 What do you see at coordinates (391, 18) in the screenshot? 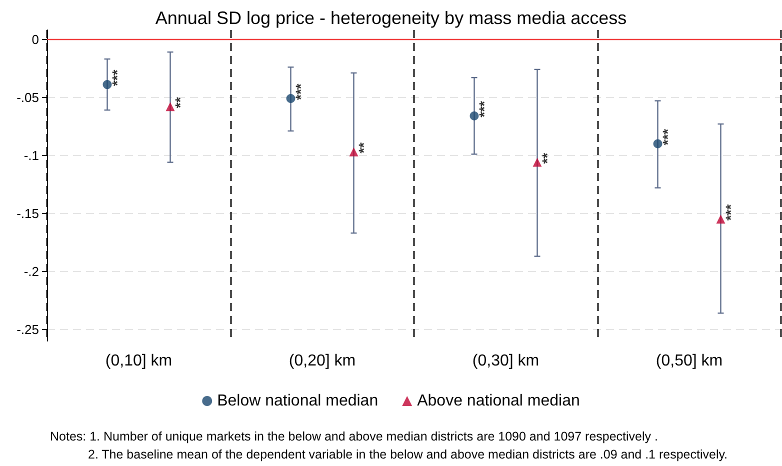
I see `chart-title: Annual SD log price - heterogeneity by mass media access` at bounding box center [391, 18].